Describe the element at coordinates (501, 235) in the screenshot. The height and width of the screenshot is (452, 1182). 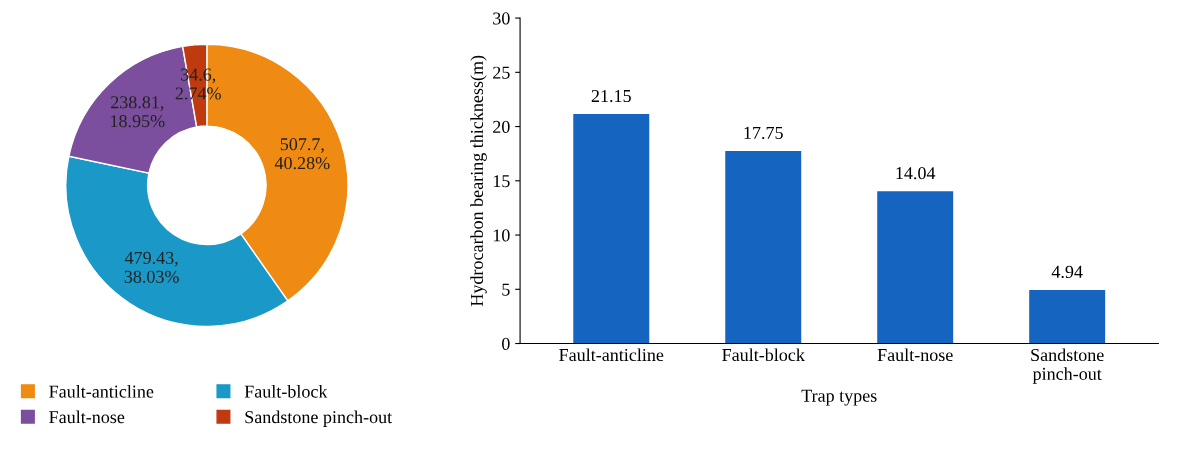
I see `y-tick-label: 10` at that location.